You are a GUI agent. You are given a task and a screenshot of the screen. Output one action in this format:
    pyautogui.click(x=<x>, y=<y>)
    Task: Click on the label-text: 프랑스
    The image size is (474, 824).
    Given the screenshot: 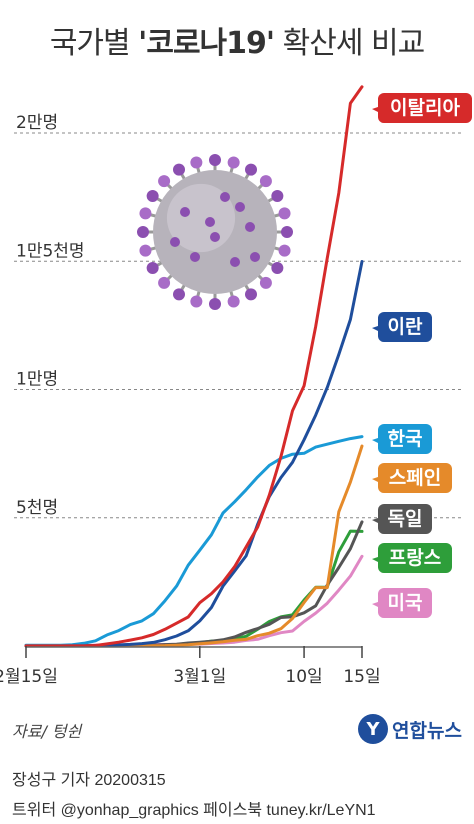 What is the action you would take?
    pyautogui.click(x=415, y=558)
    